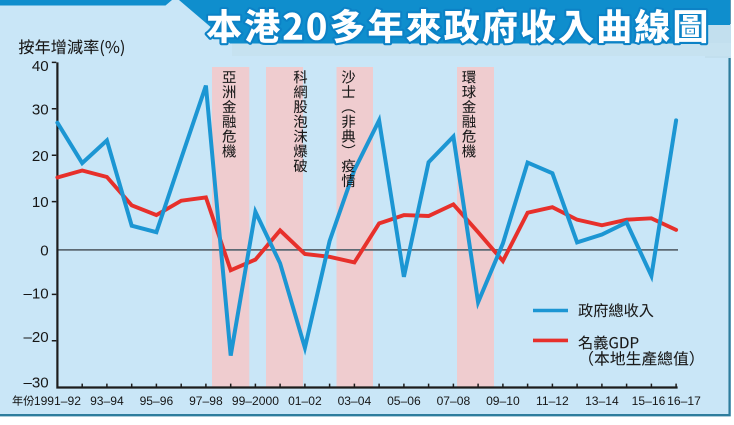 Image resolution: width=734 pixels, height=425 pixels. What do you see at coordinates (107, 401) in the screenshot?
I see `svg-text: 93–94` at bounding box center [107, 401].